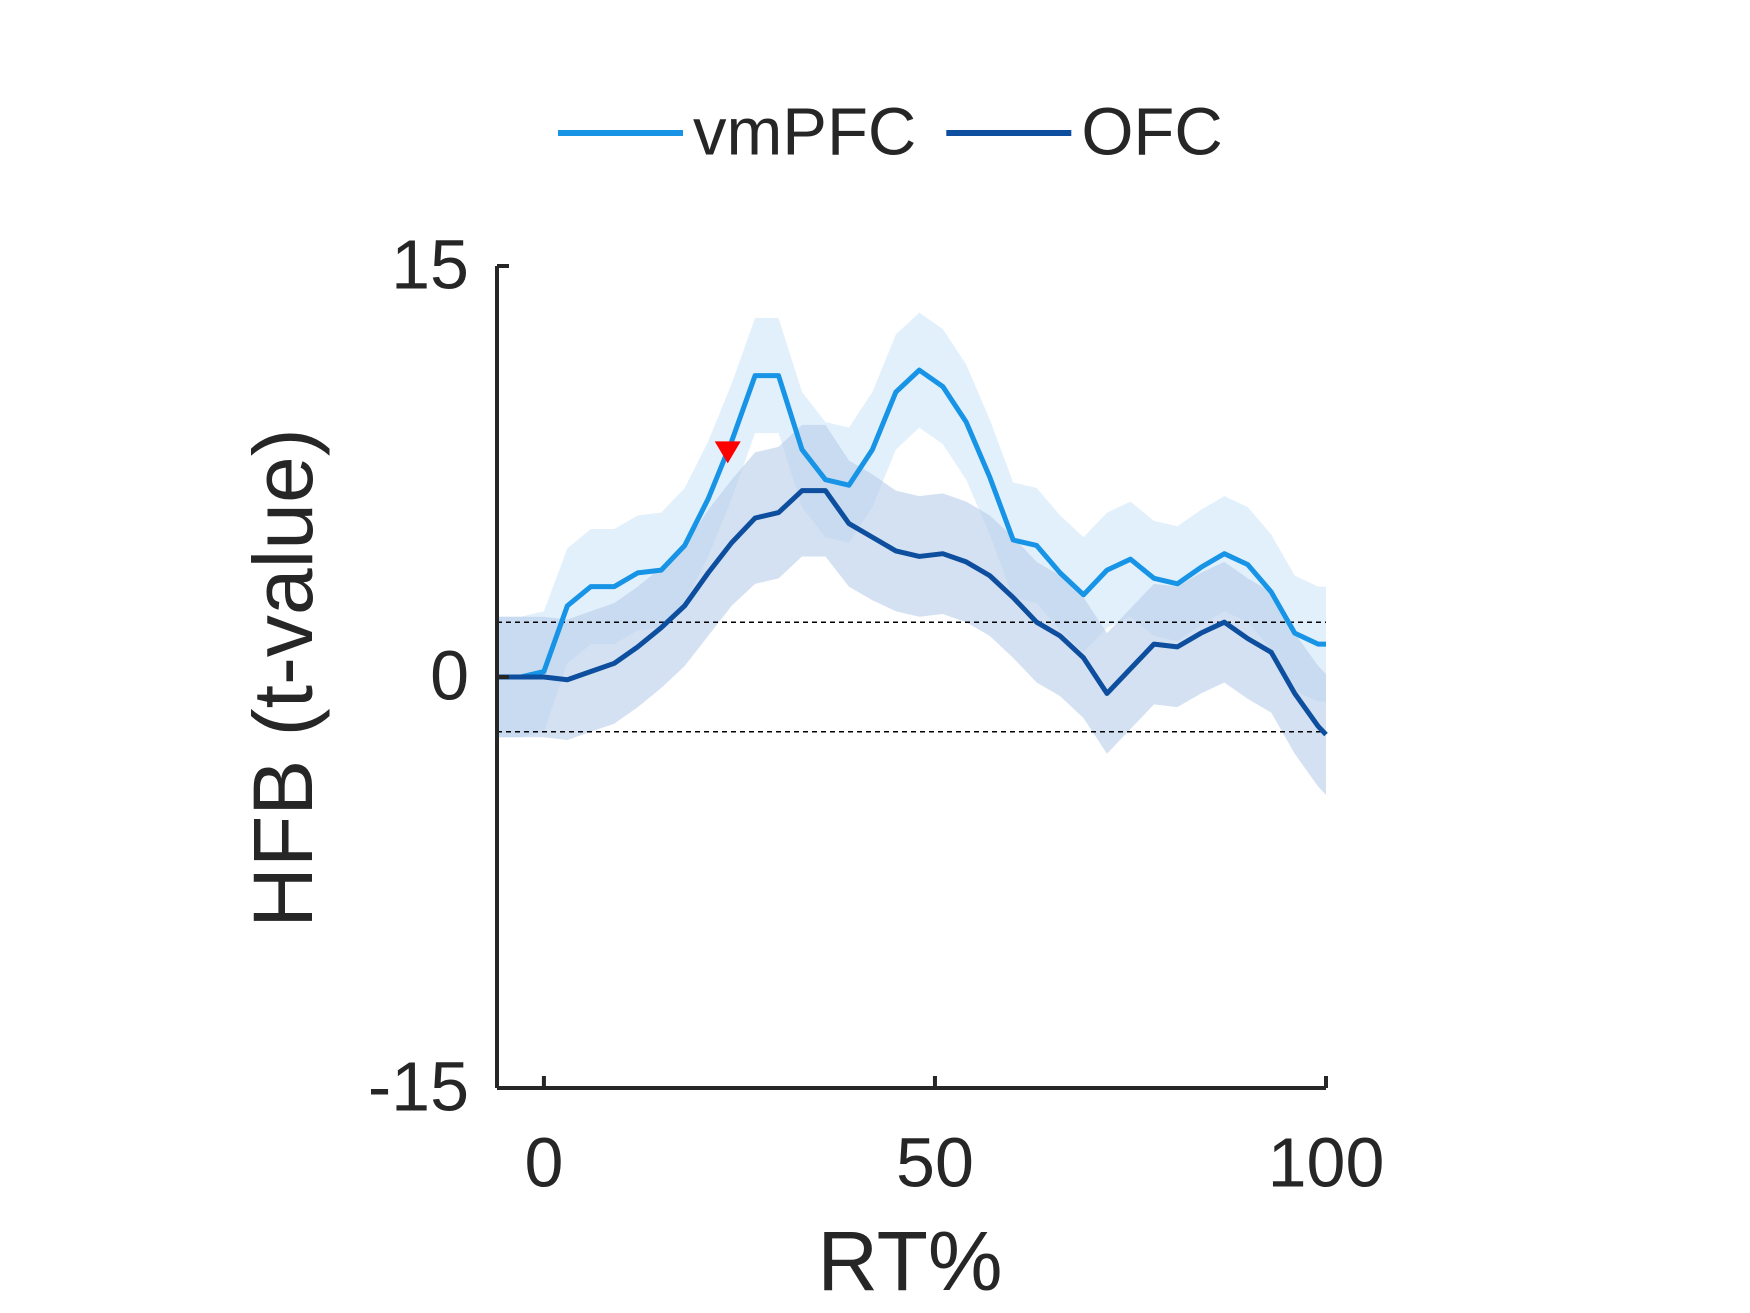 This screenshot has height=1313, width=1750. What do you see at coordinates (418, 1086) in the screenshot?
I see `y-tick-label: -15` at bounding box center [418, 1086].